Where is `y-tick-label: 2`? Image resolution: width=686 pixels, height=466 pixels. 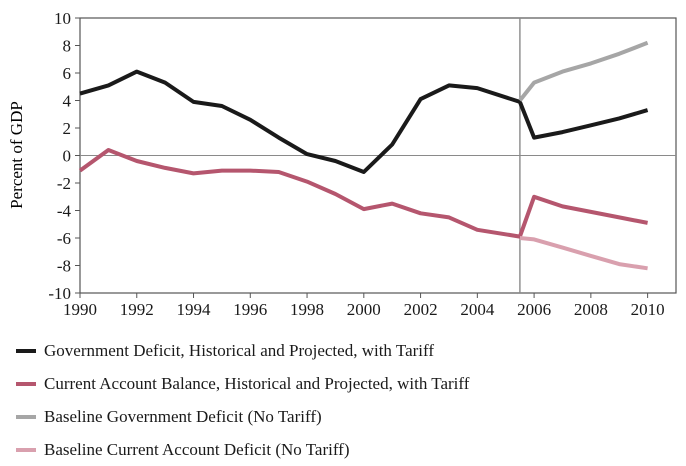 y-tick-label: 2 is located at coordinates (67, 128).